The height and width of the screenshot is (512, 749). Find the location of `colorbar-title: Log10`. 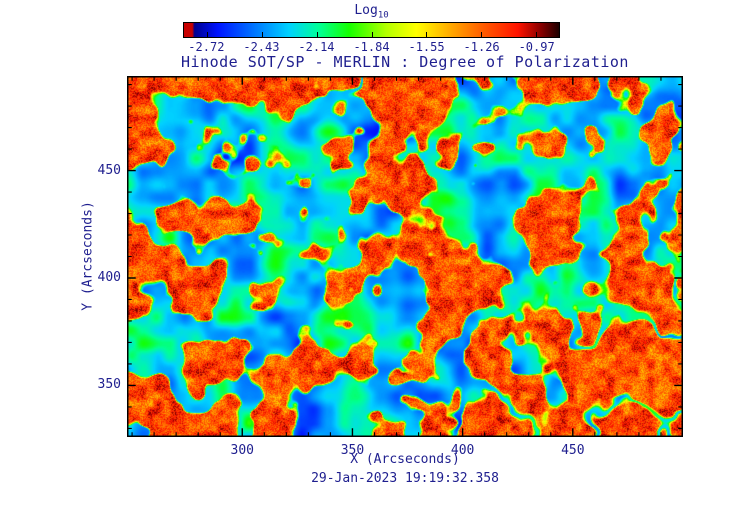

colorbar-title: Log10 is located at coordinates (371, 12).